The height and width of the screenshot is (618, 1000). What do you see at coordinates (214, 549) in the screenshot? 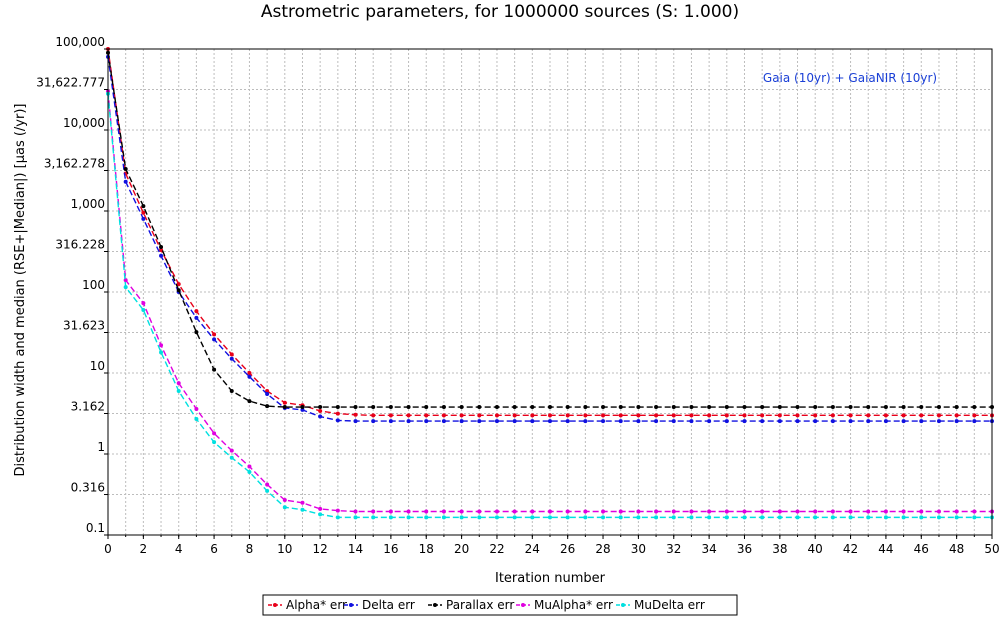
I see `x-tick-label: 6` at bounding box center [214, 549].